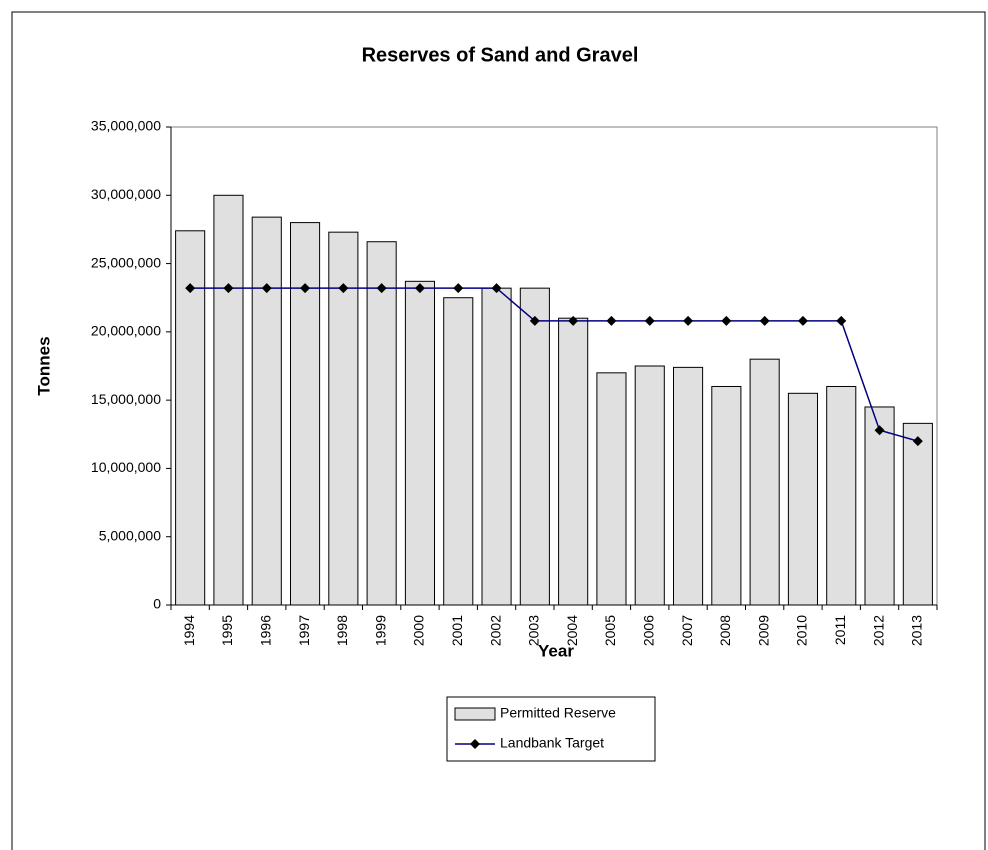 This screenshot has width=988, height=850. I want to click on x-tick-label: 2008, so click(725, 630).